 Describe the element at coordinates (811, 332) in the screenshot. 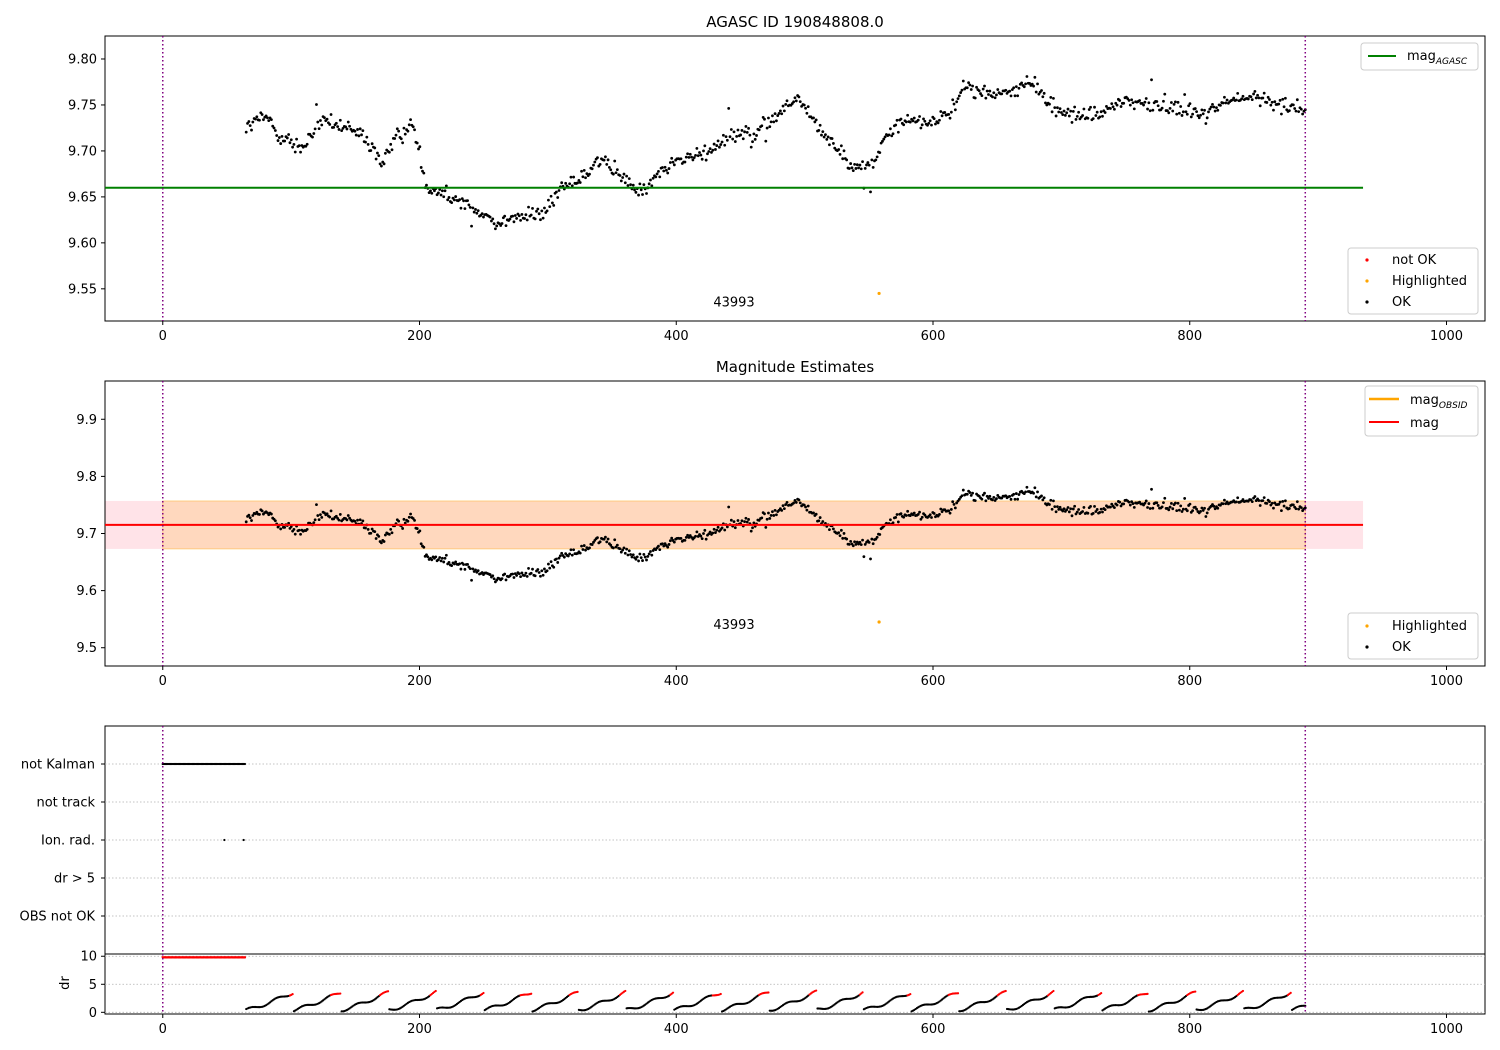

I see `panel-agasc-x-axis: 0 200 400 600 800 1000` at that location.